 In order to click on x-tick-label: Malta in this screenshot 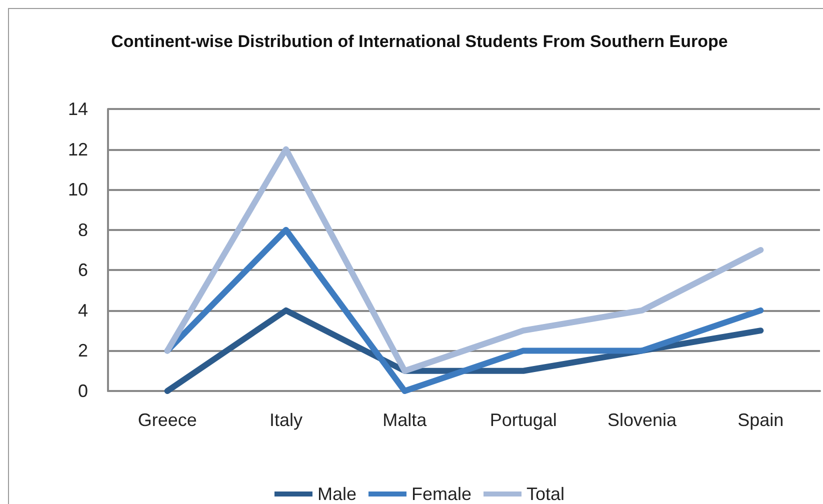, I will do `click(405, 420)`.